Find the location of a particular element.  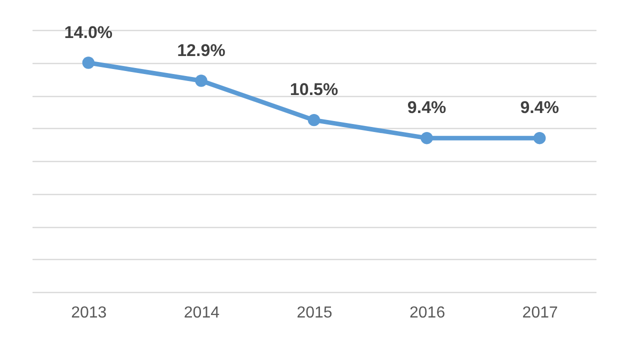

x-tick-label: 2014 is located at coordinates (202, 313).